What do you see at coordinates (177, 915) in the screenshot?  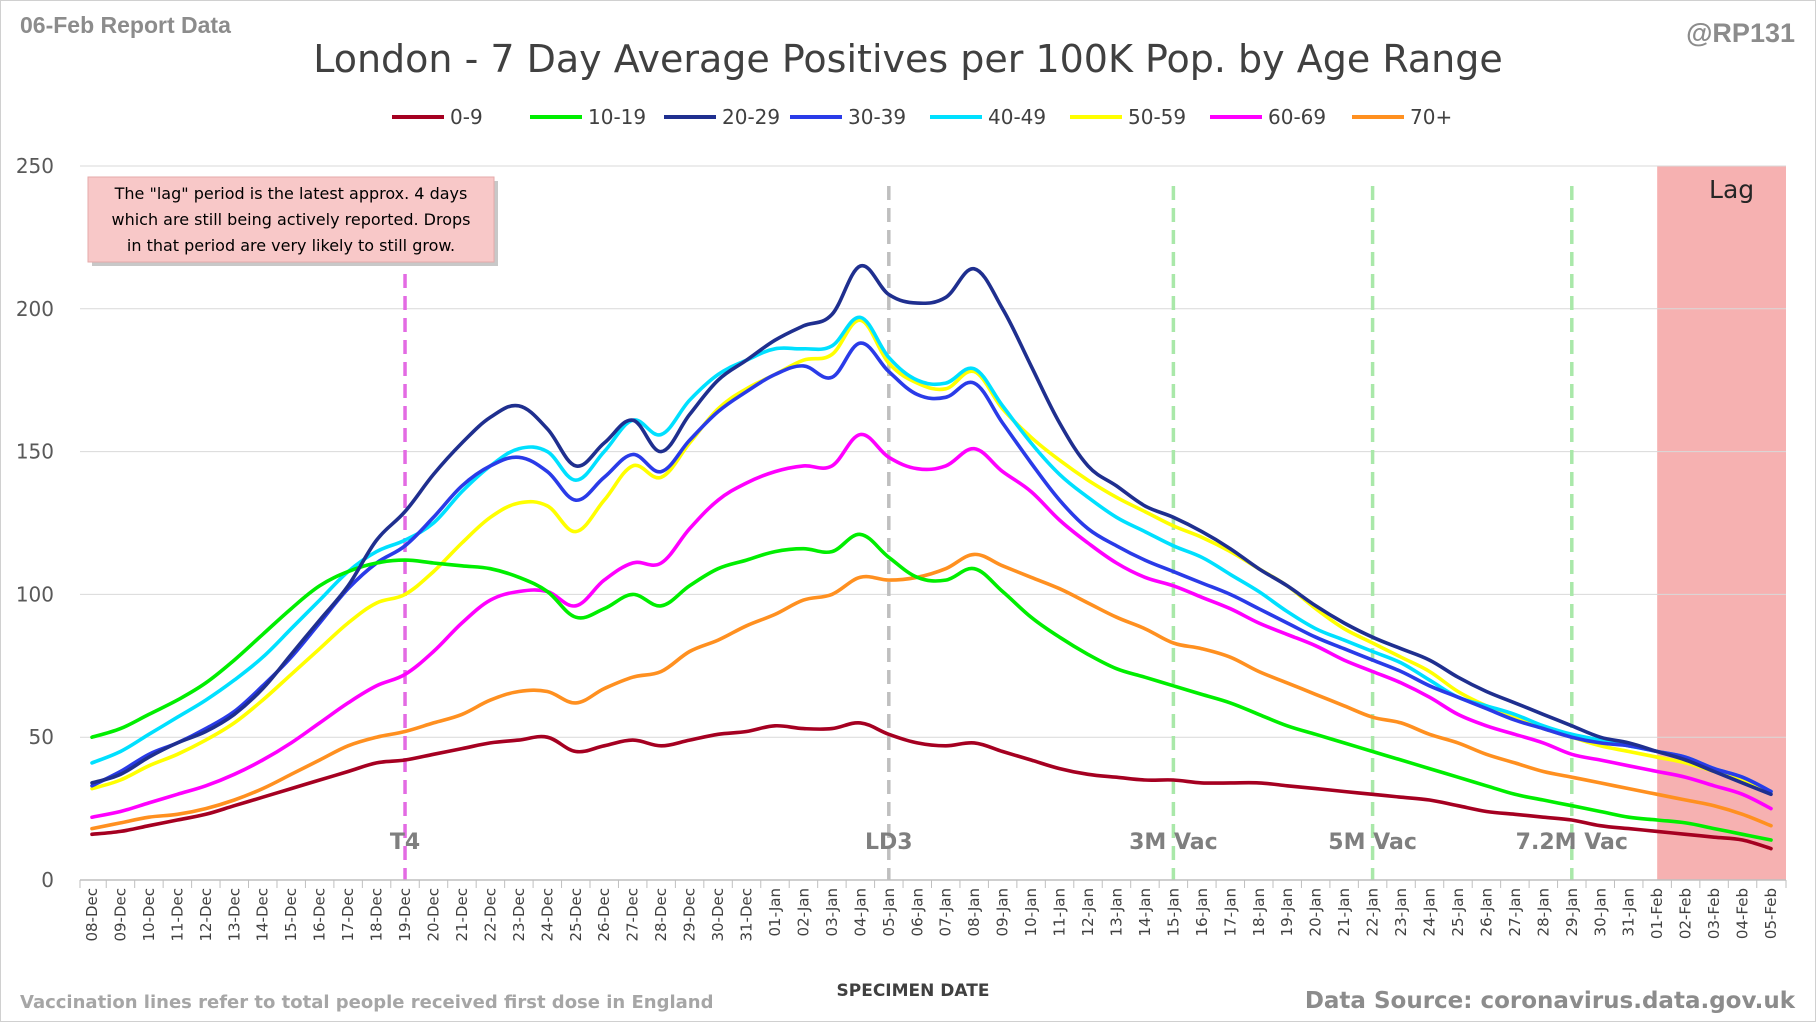 I see `x-tick-label: 11-Dec` at bounding box center [177, 915].